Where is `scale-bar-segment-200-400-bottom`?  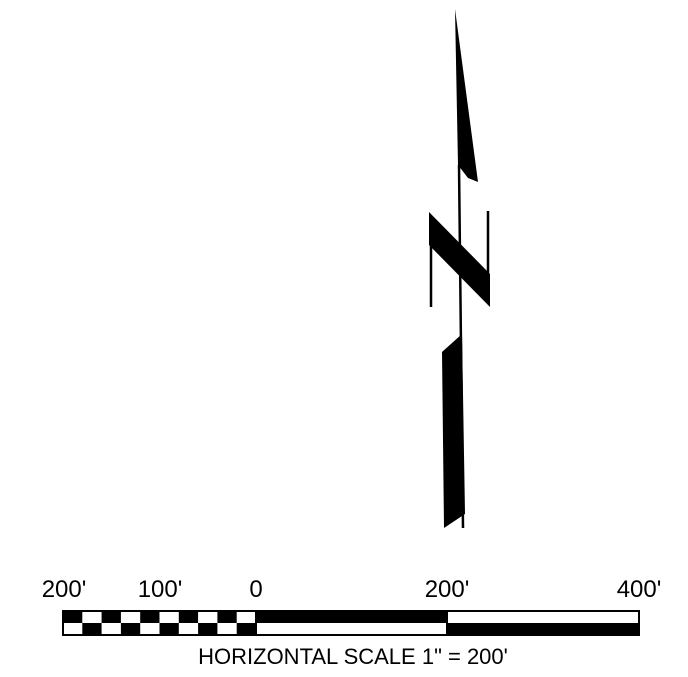 scale-bar-segment-200-400-bottom is located at coordinates (543, 629).